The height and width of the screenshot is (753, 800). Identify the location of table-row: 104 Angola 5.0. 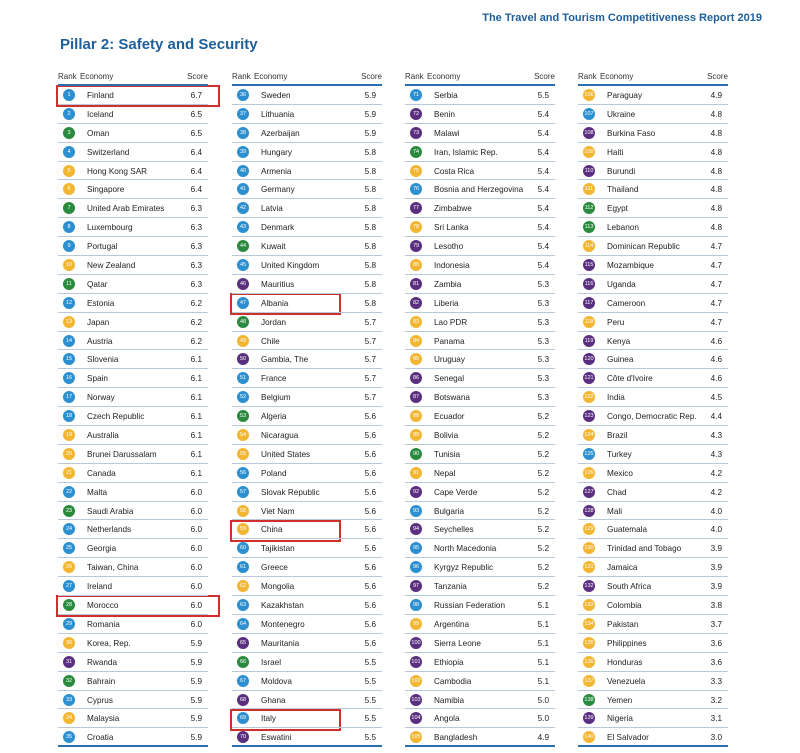
(480, 719).